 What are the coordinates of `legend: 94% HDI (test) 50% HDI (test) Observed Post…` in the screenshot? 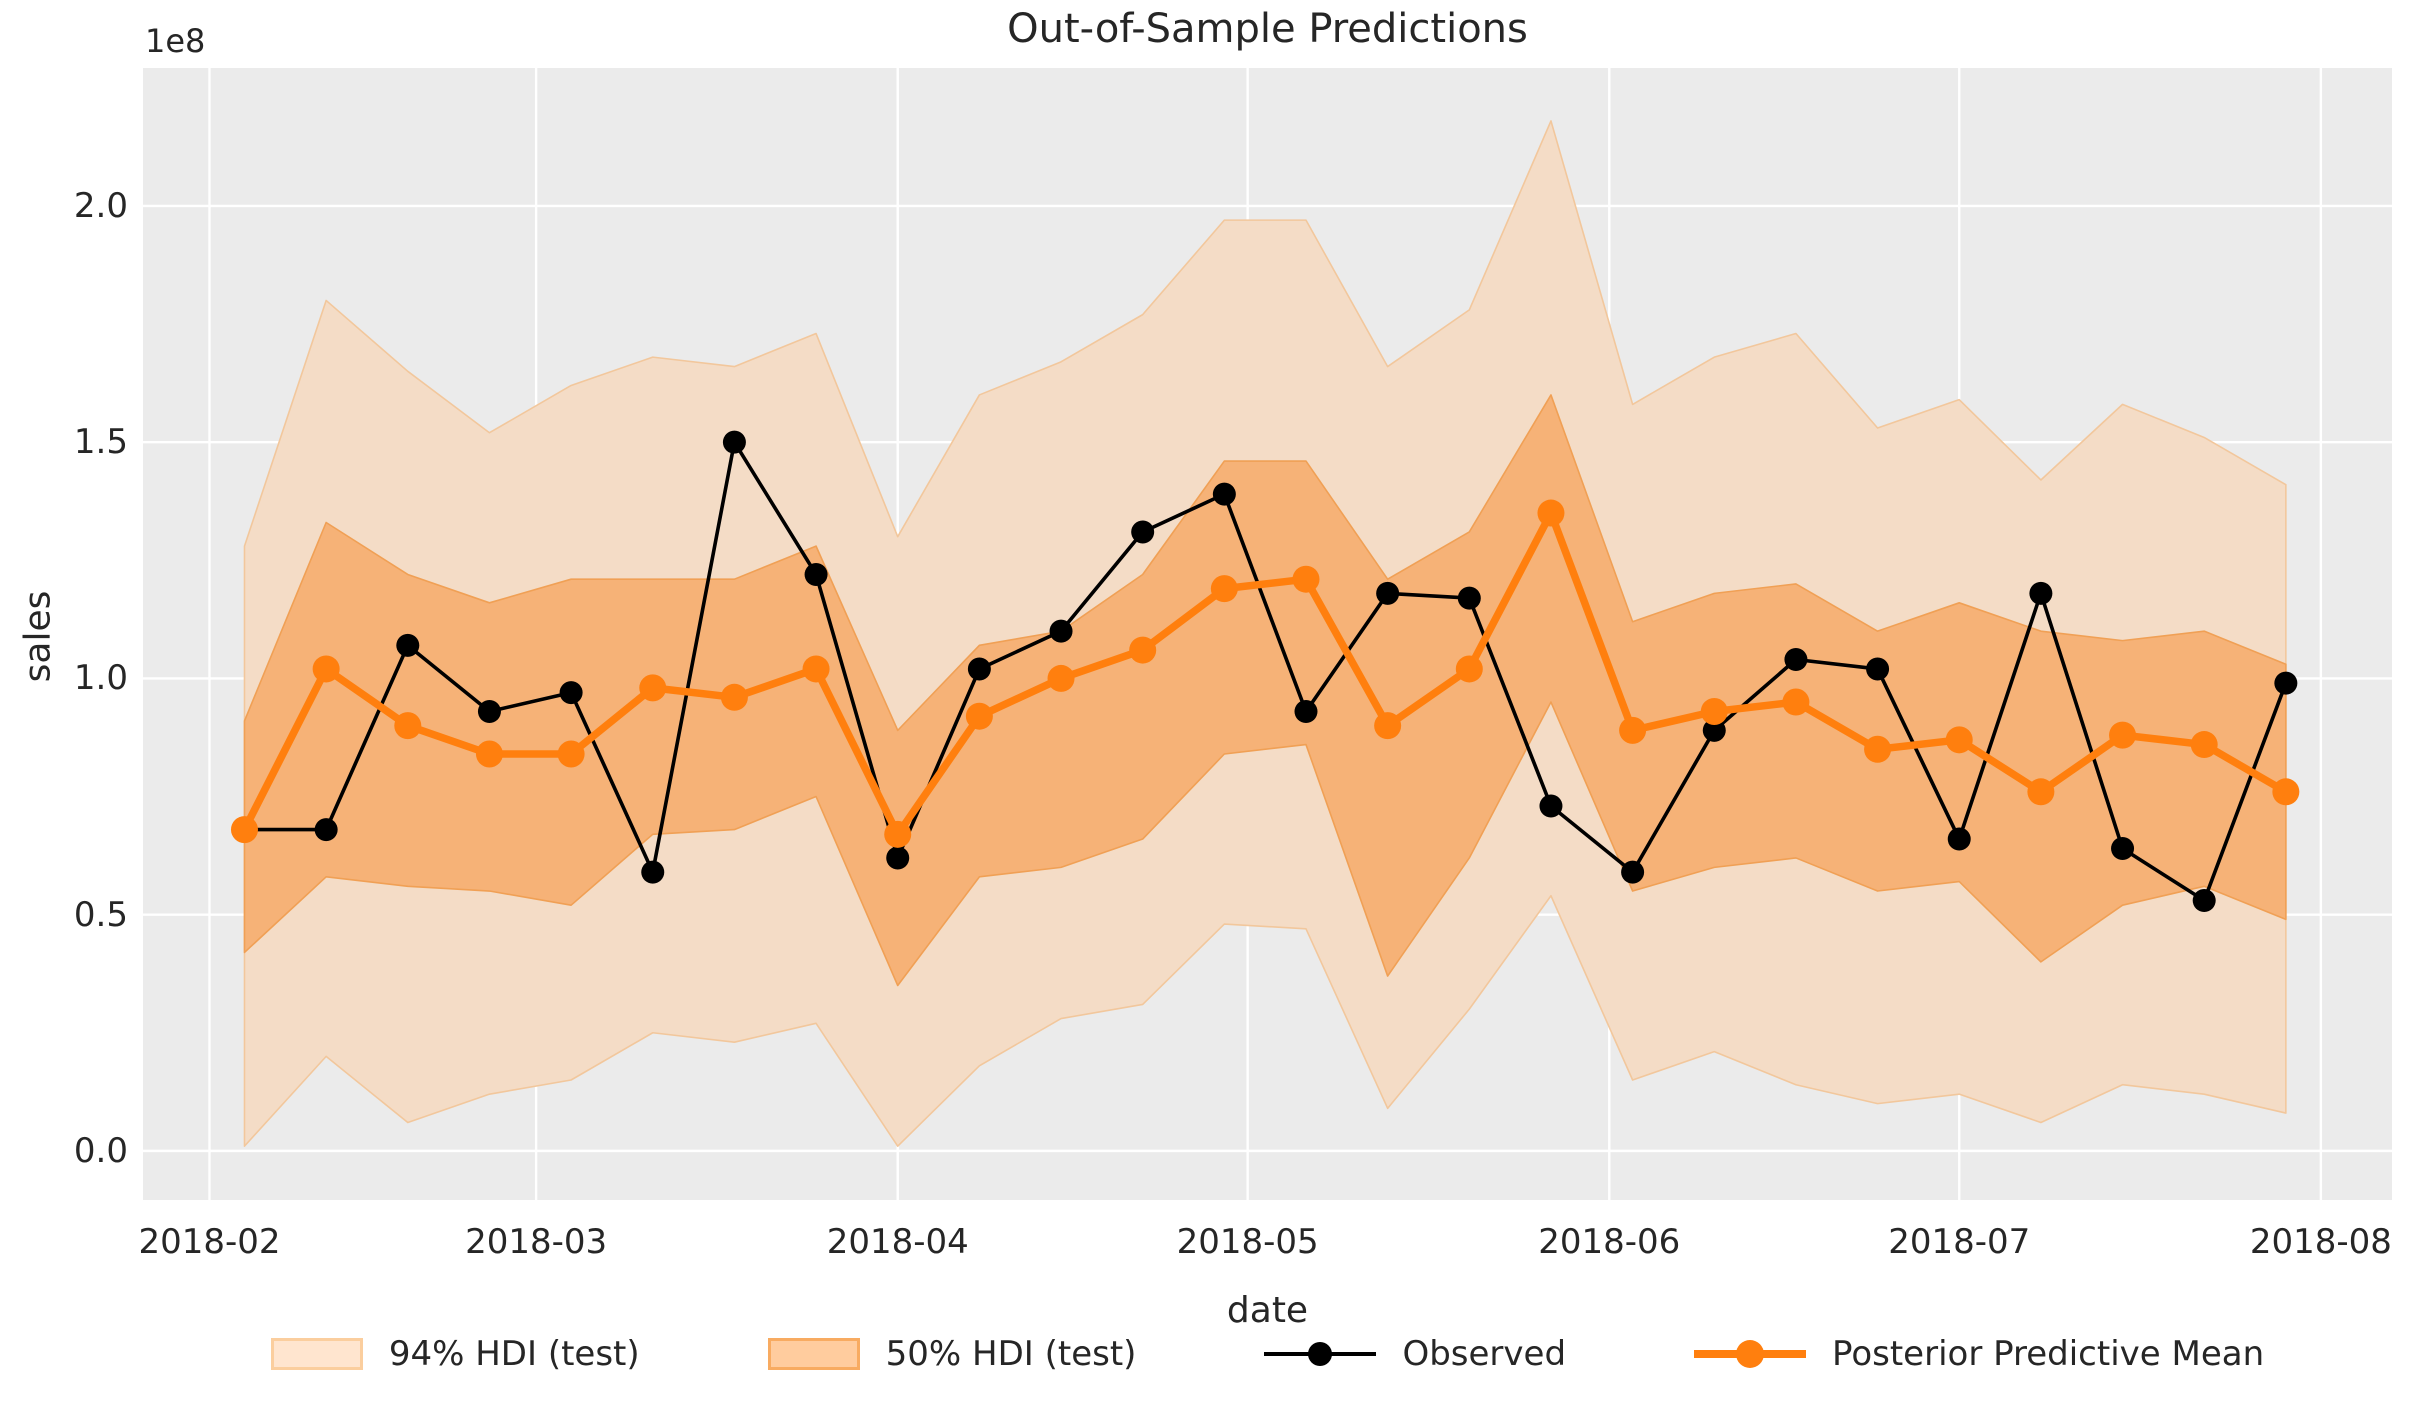 It's located at (1267, 1354).